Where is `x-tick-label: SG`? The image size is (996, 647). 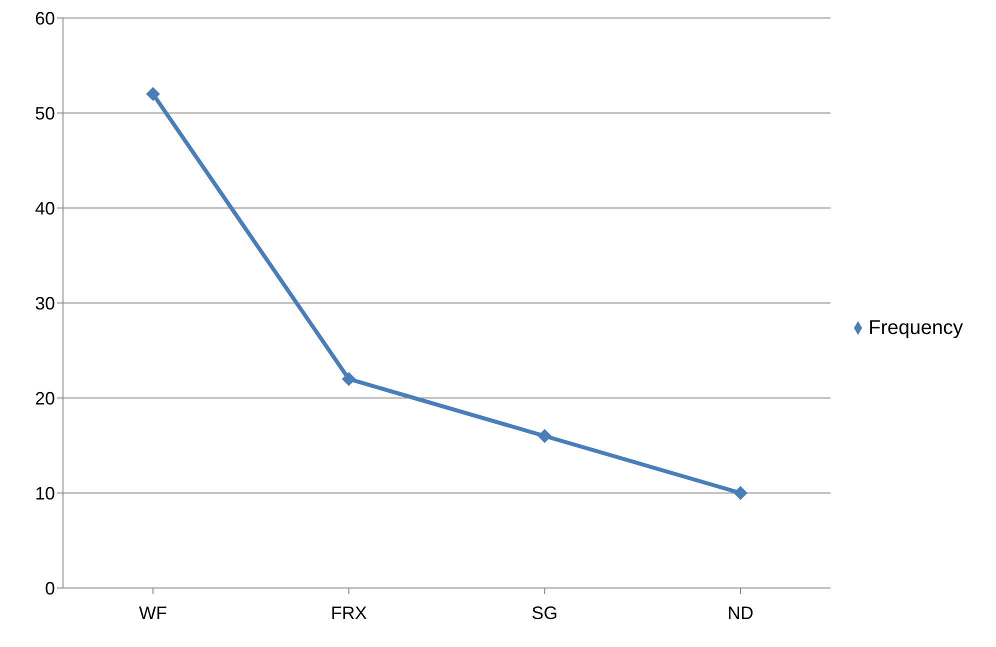 x-tick-label: SG is located at coordinates (545, 612).